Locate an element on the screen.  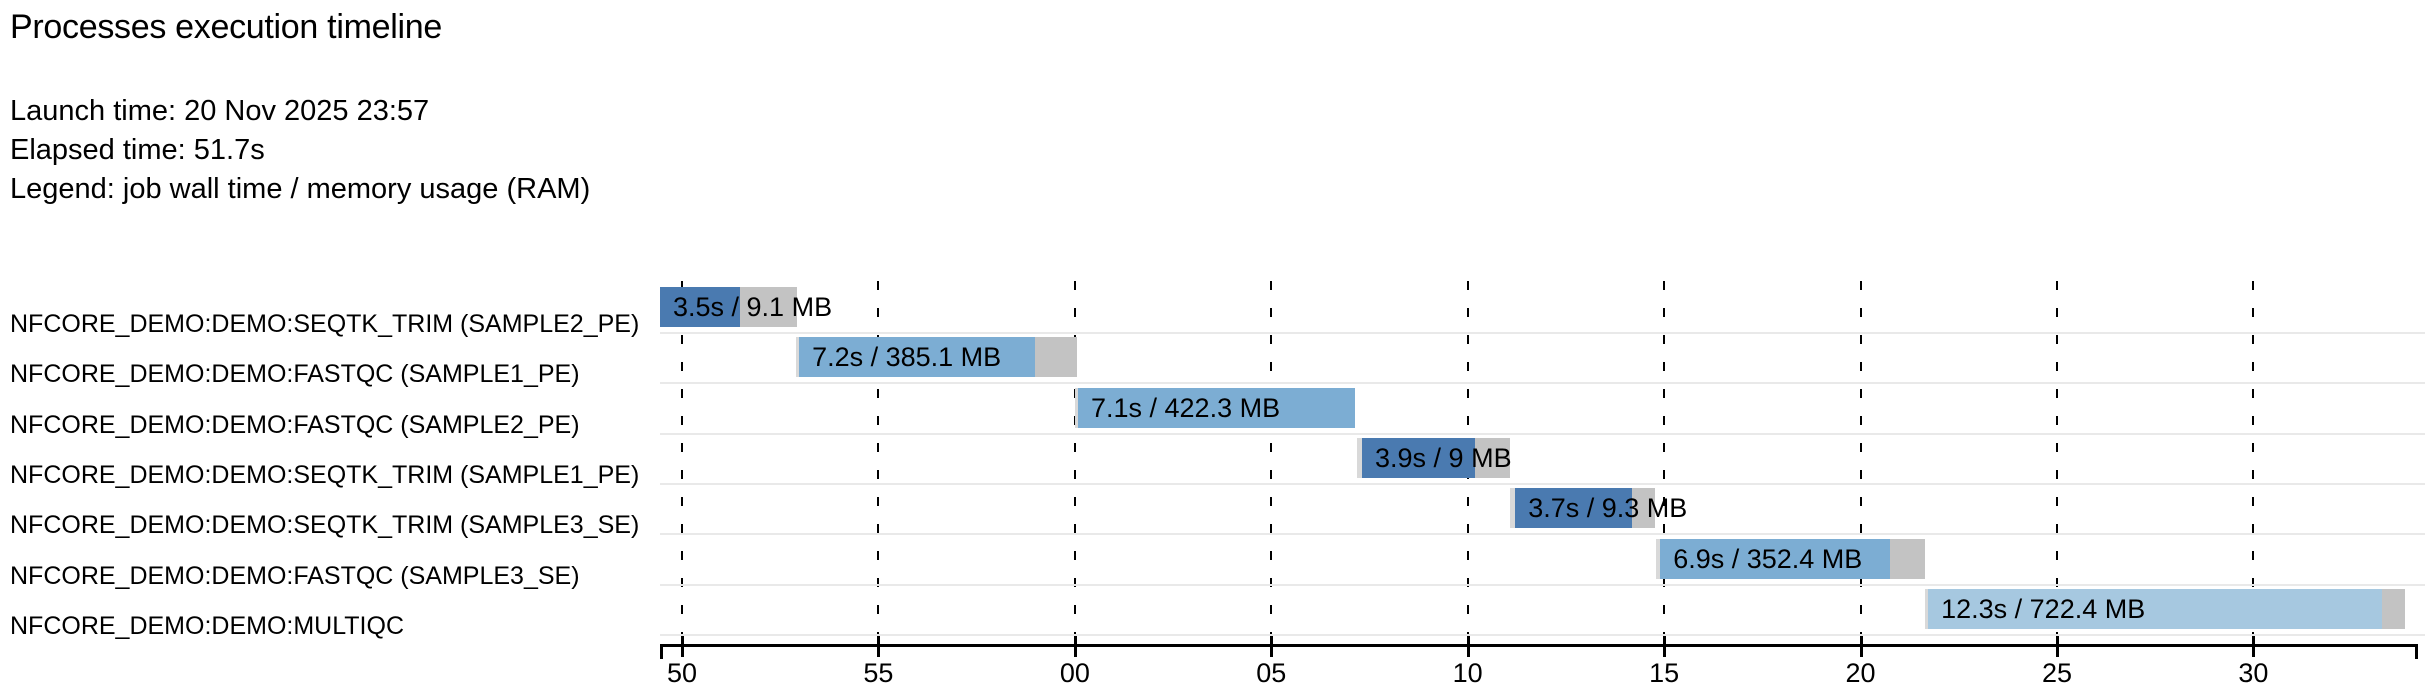
process-row-label: NFCORE_DEMO:DEMO:FASTQC (SAMPLE2_PE) is located at coordinates (295, 424).